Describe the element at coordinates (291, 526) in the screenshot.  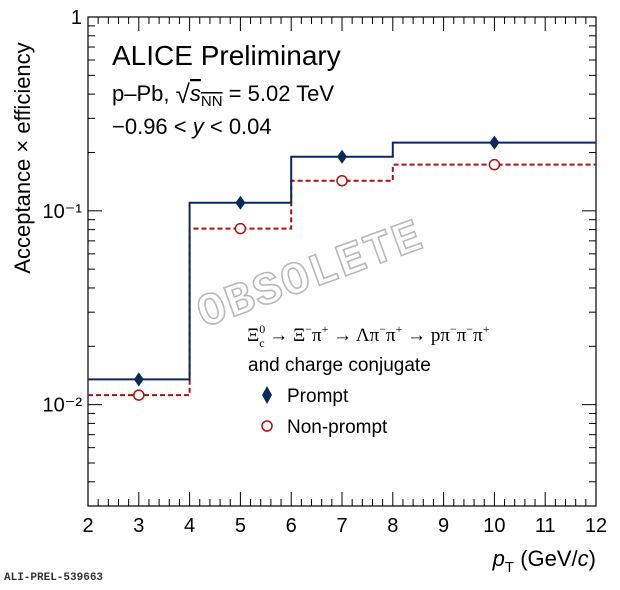
I see `x-tick-label: 6` at that location.